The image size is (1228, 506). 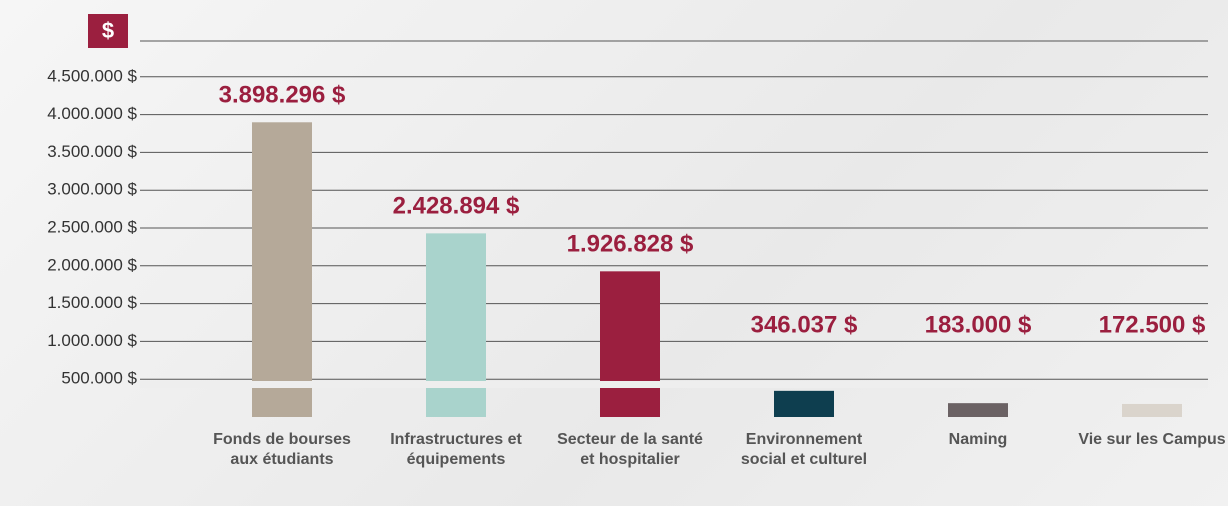 I want to click on axis-break, so click(x=674, y=384).